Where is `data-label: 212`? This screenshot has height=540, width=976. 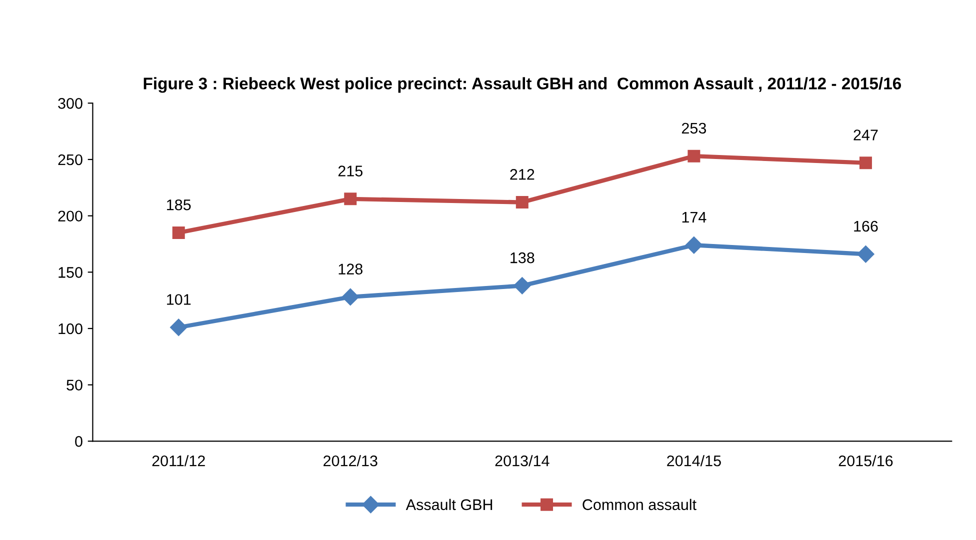
data-label: 212 is located at coordinates (522, 174).